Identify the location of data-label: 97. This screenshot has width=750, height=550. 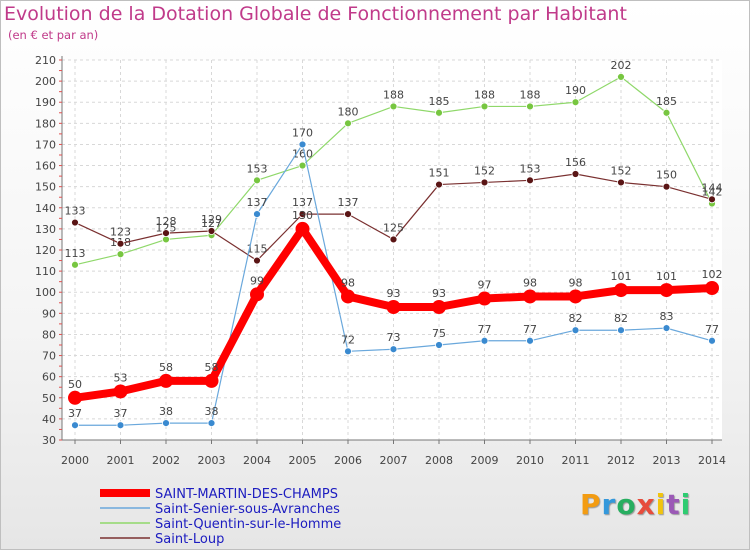
(485, 285).